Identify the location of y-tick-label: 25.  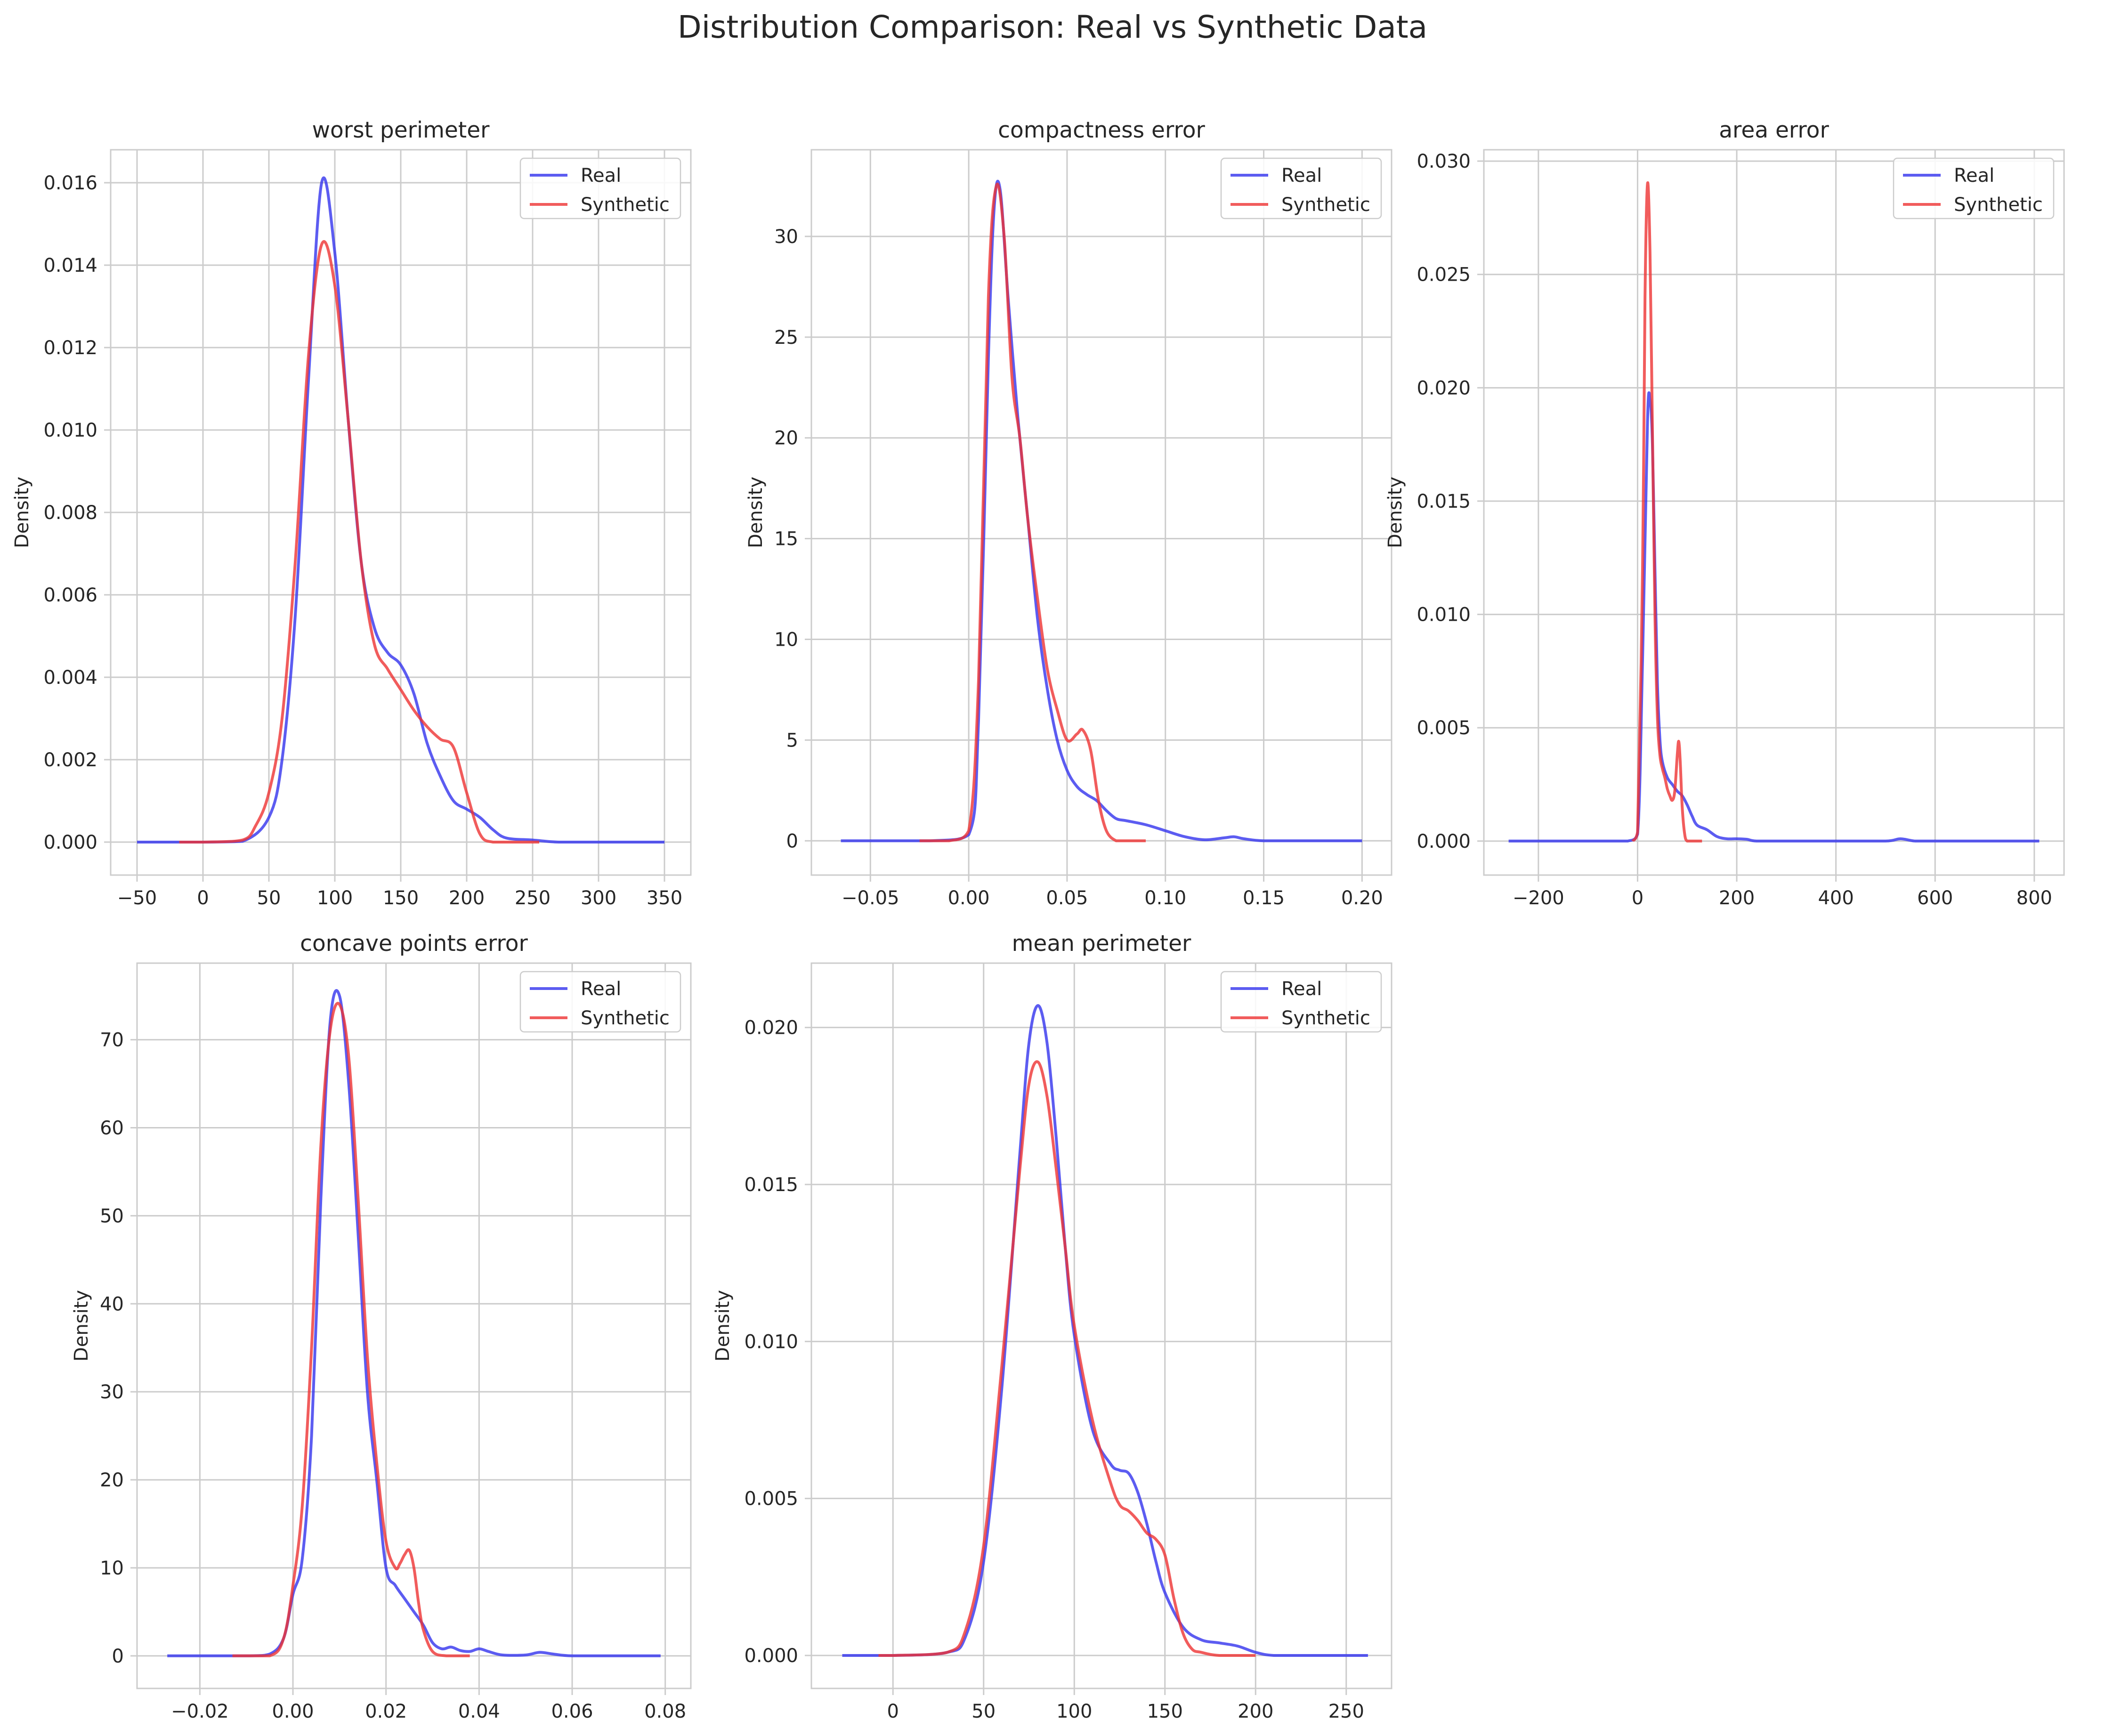
(786, 338).